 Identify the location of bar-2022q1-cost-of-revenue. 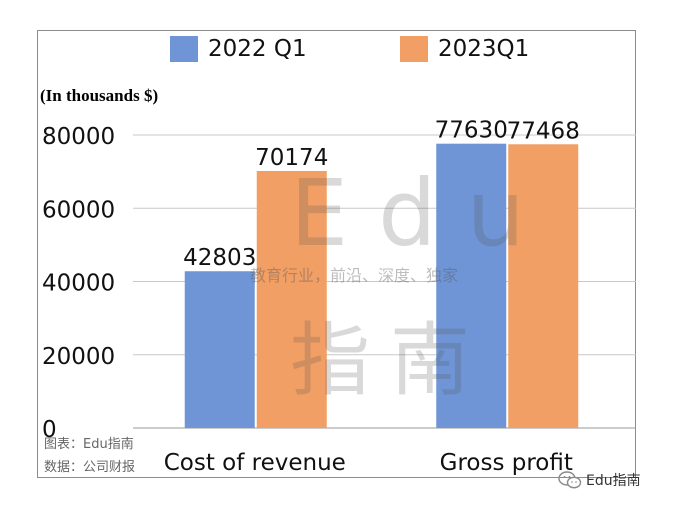
(219, 349).